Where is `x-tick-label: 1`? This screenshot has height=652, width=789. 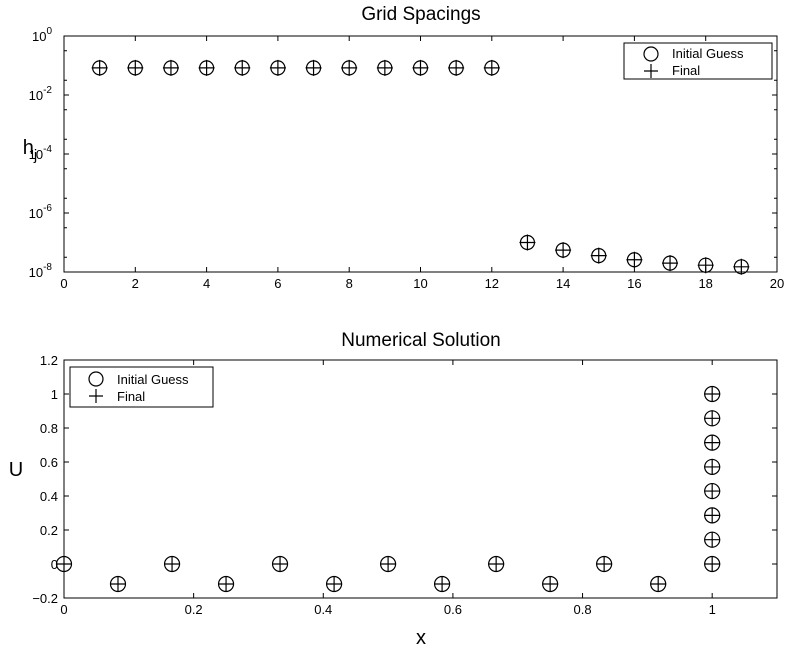
x-tick-label: 1 is located at coordinates (712, 609).